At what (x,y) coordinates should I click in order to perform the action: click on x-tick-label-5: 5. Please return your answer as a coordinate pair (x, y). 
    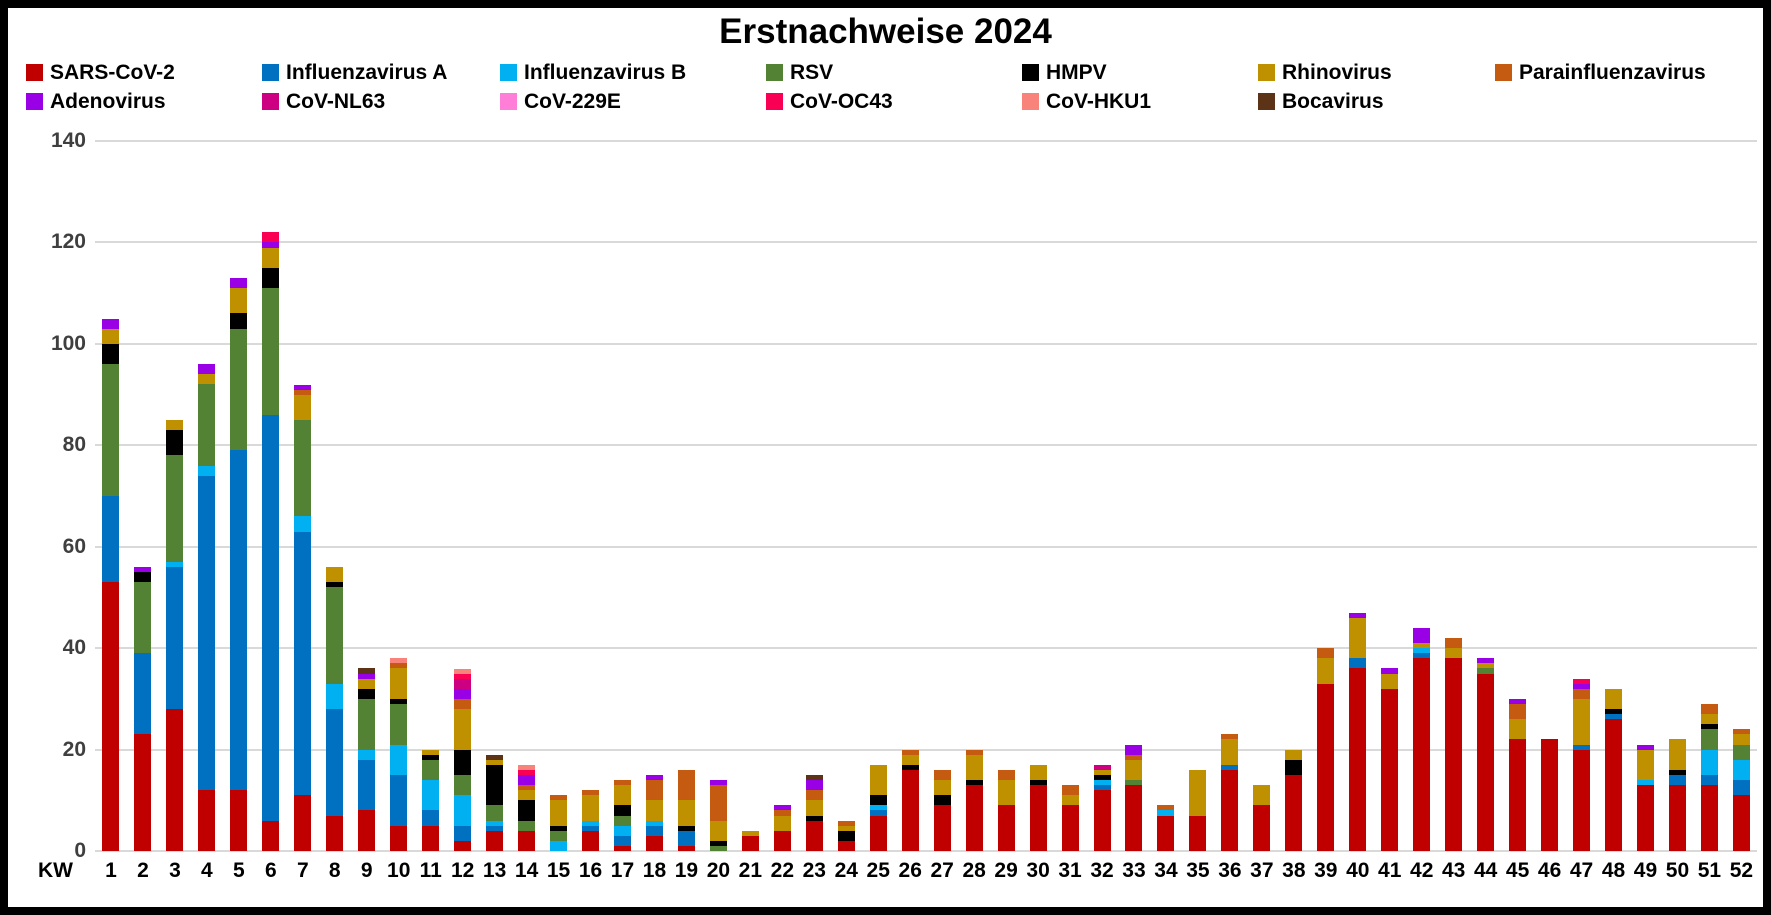
    Looking at the image, I should click on (239, 870).